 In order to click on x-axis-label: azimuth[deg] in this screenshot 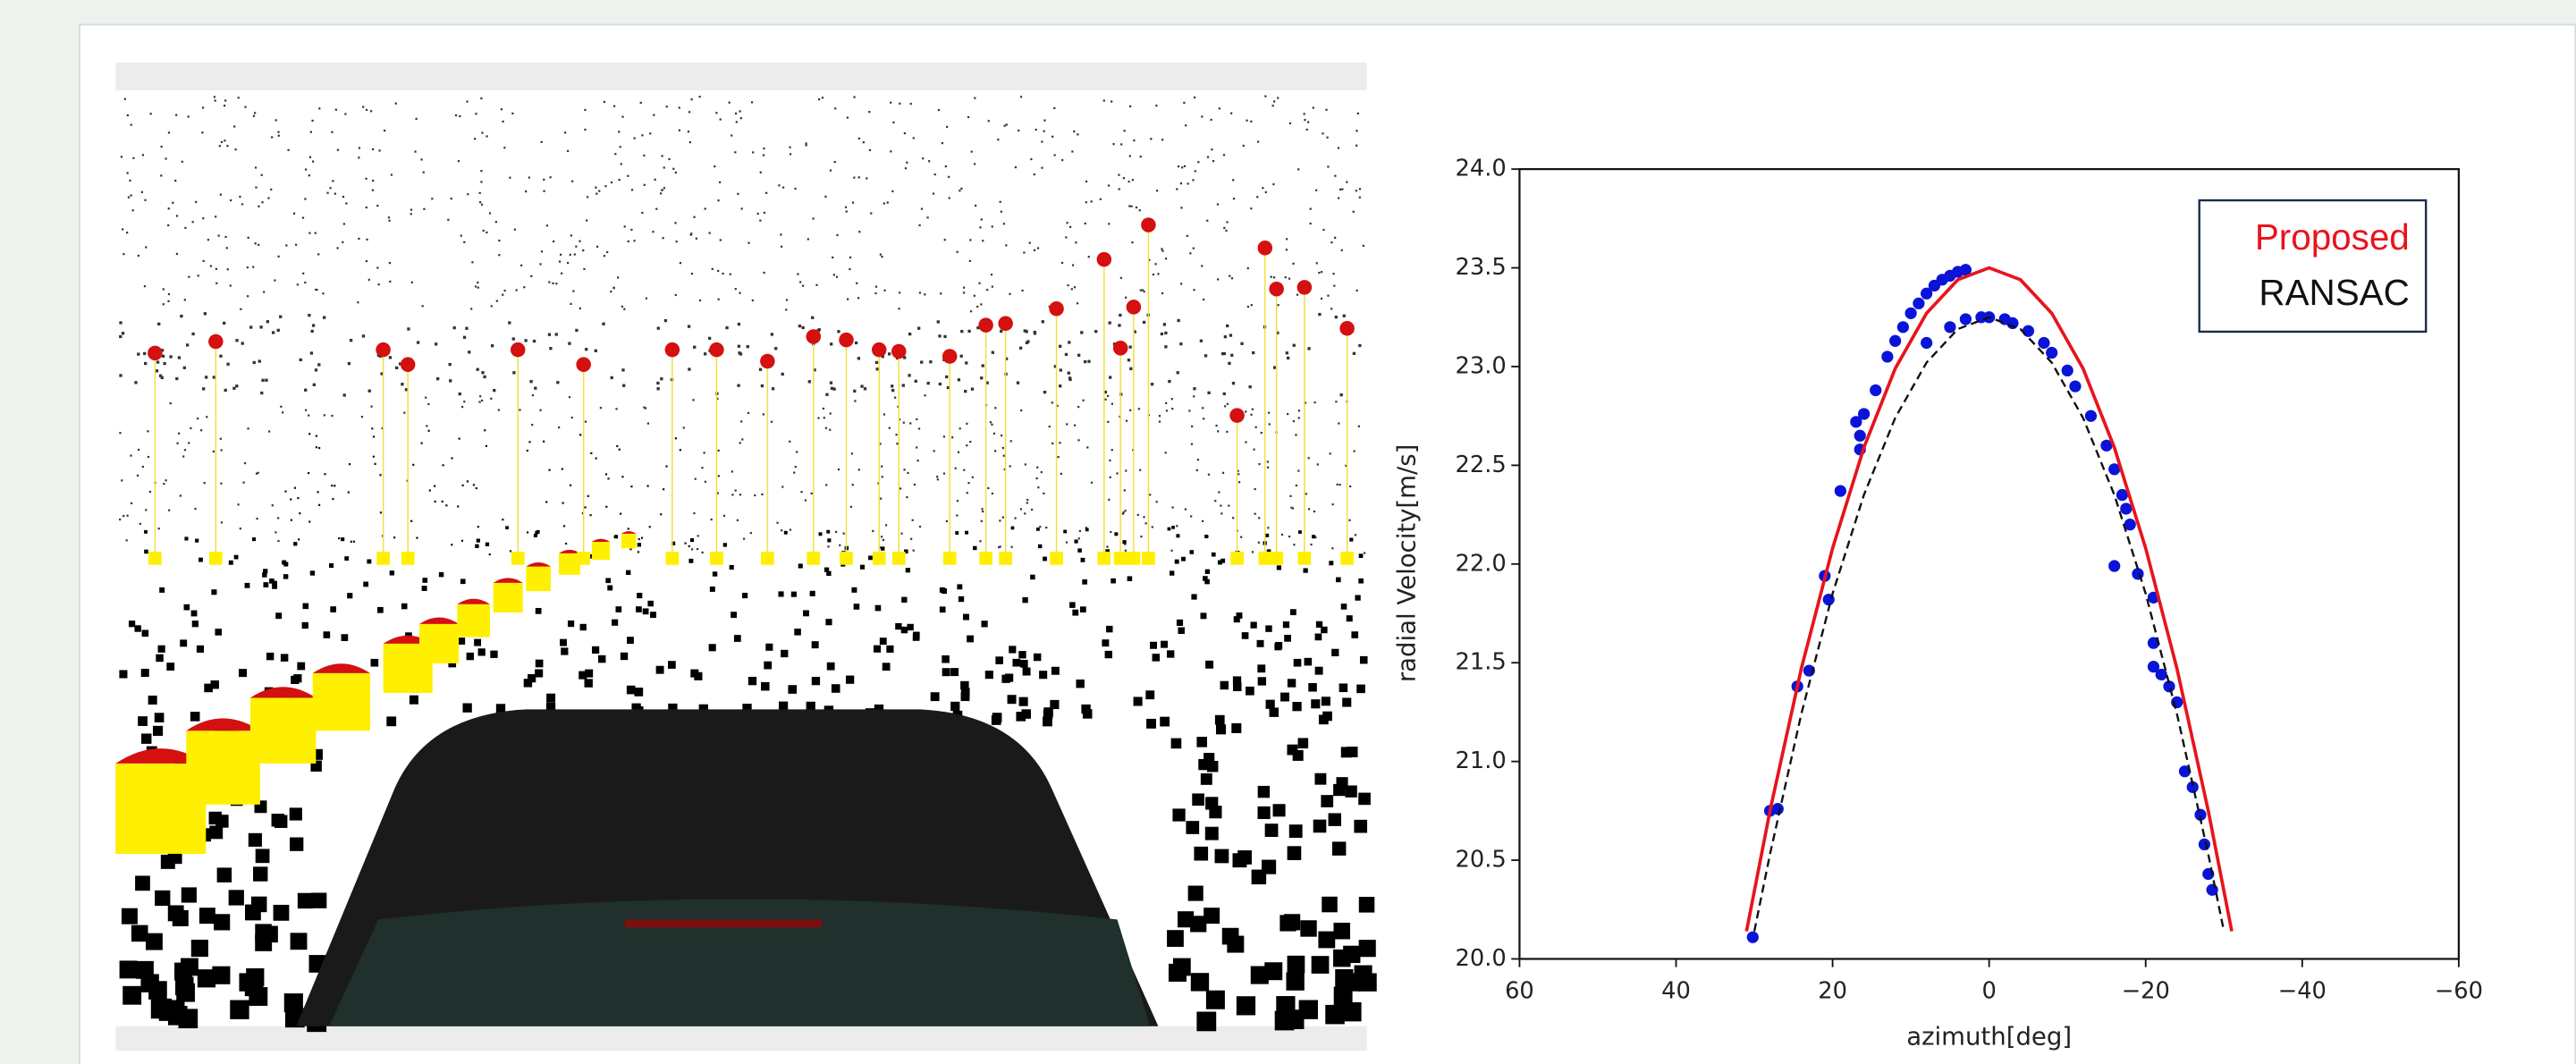, I will do `click(1989, 1037)`.